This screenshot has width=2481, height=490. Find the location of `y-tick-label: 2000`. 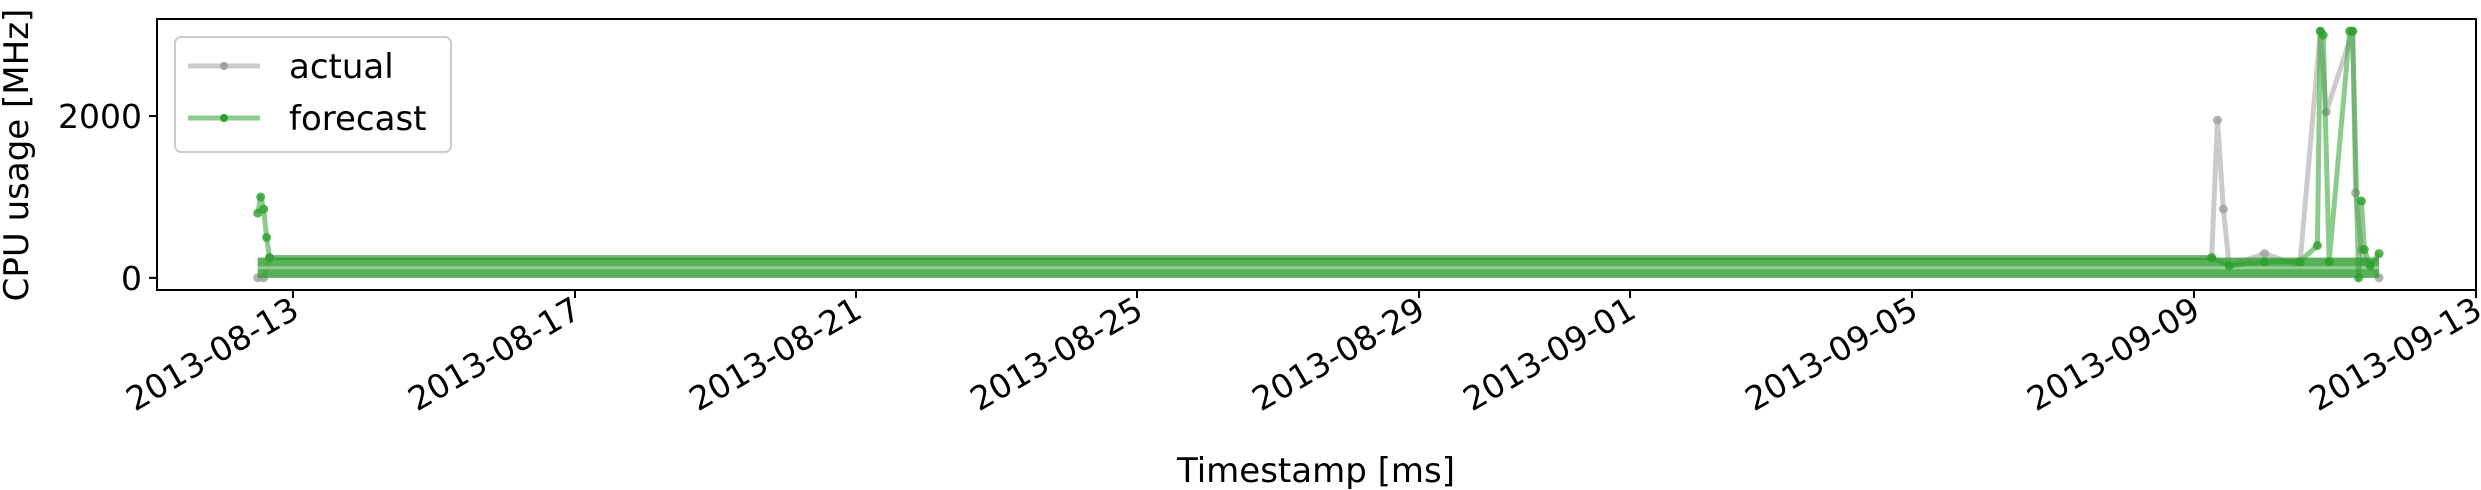

y-tick-label: 2000 is located at coordinates (100, 116).